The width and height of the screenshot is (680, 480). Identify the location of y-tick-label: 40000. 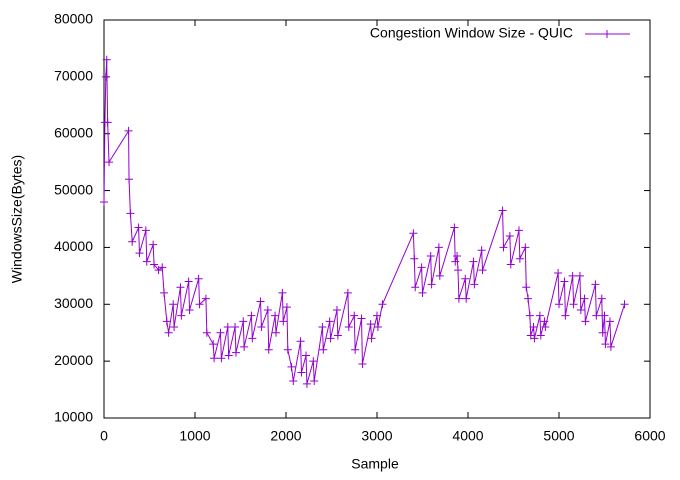
(73, 246).